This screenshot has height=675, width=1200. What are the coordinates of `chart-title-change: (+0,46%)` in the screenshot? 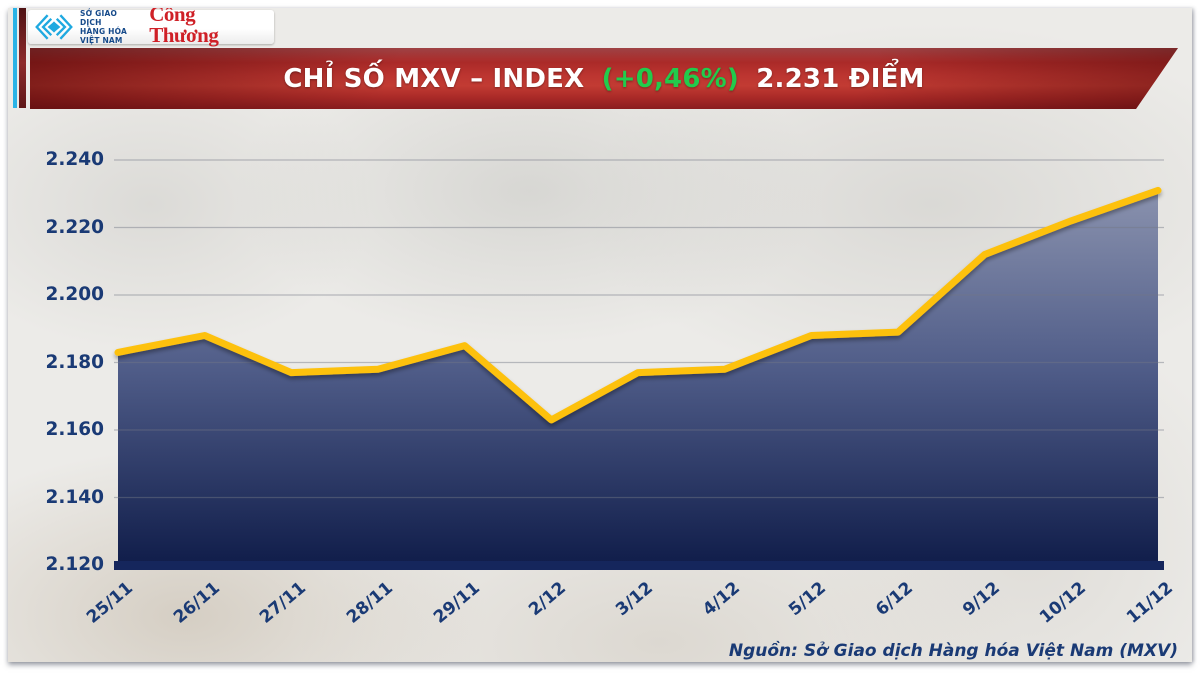 It's located at (670, 78).